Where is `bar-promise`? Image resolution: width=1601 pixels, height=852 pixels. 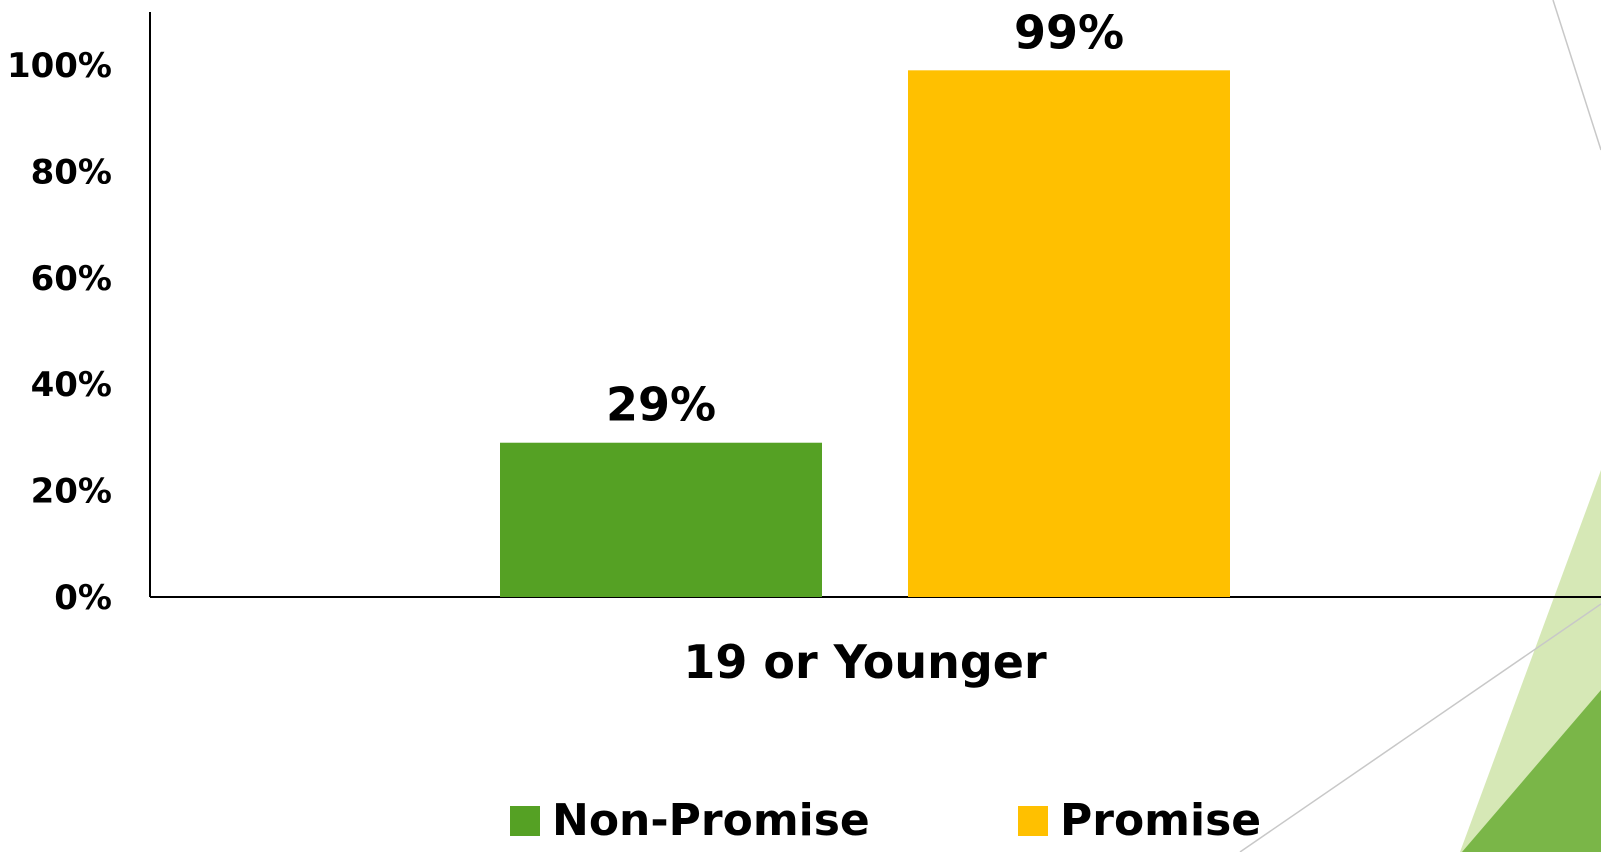
bar-promise is located at coordinates (1069, 333).